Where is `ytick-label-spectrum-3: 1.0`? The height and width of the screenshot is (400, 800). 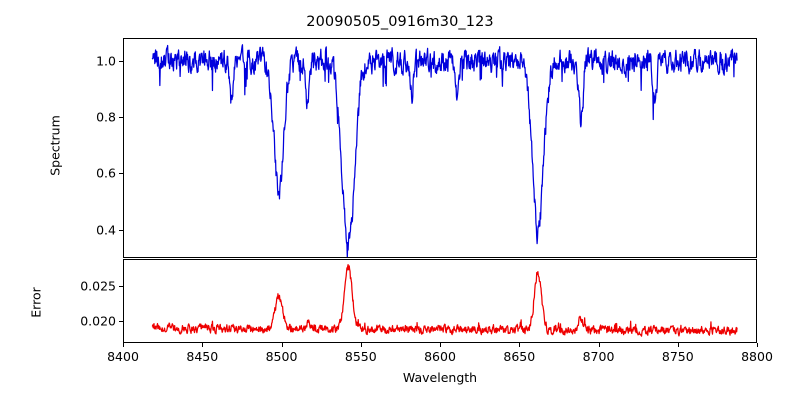
ytick-label-spectrum-3: 1.0 is located at coordinates (106, 61).